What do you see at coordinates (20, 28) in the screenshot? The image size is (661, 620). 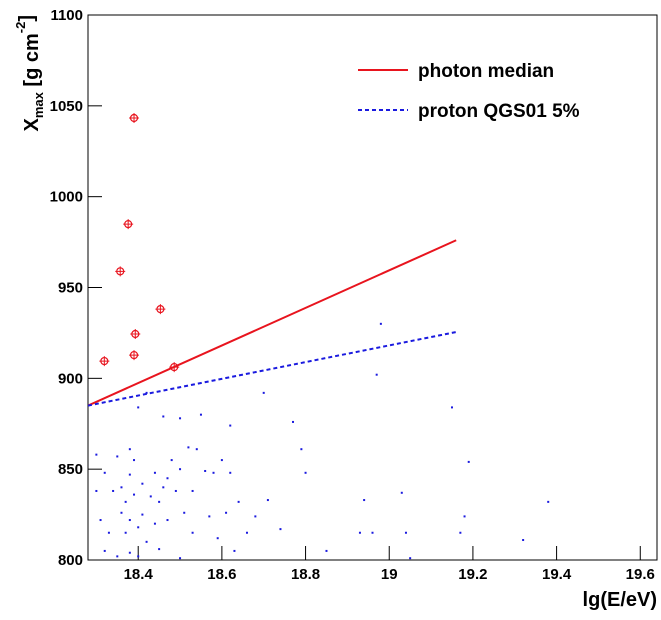 I see `y-label-part: -2` at bounding box center [20, 28].